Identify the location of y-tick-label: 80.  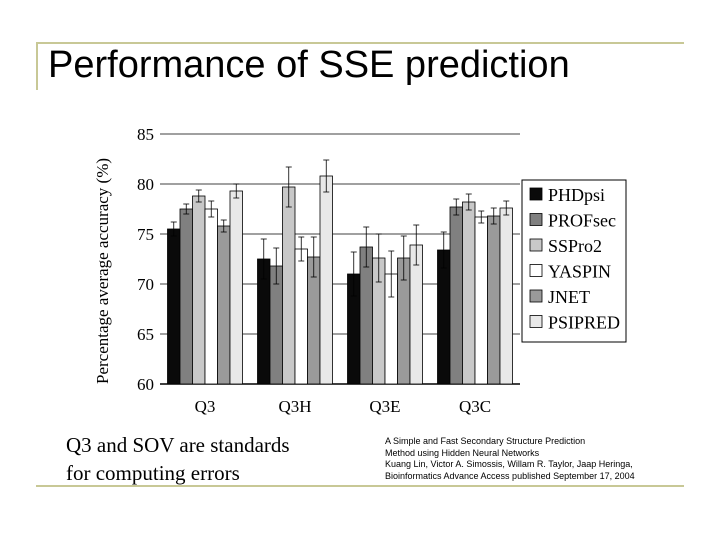
(145, 184).